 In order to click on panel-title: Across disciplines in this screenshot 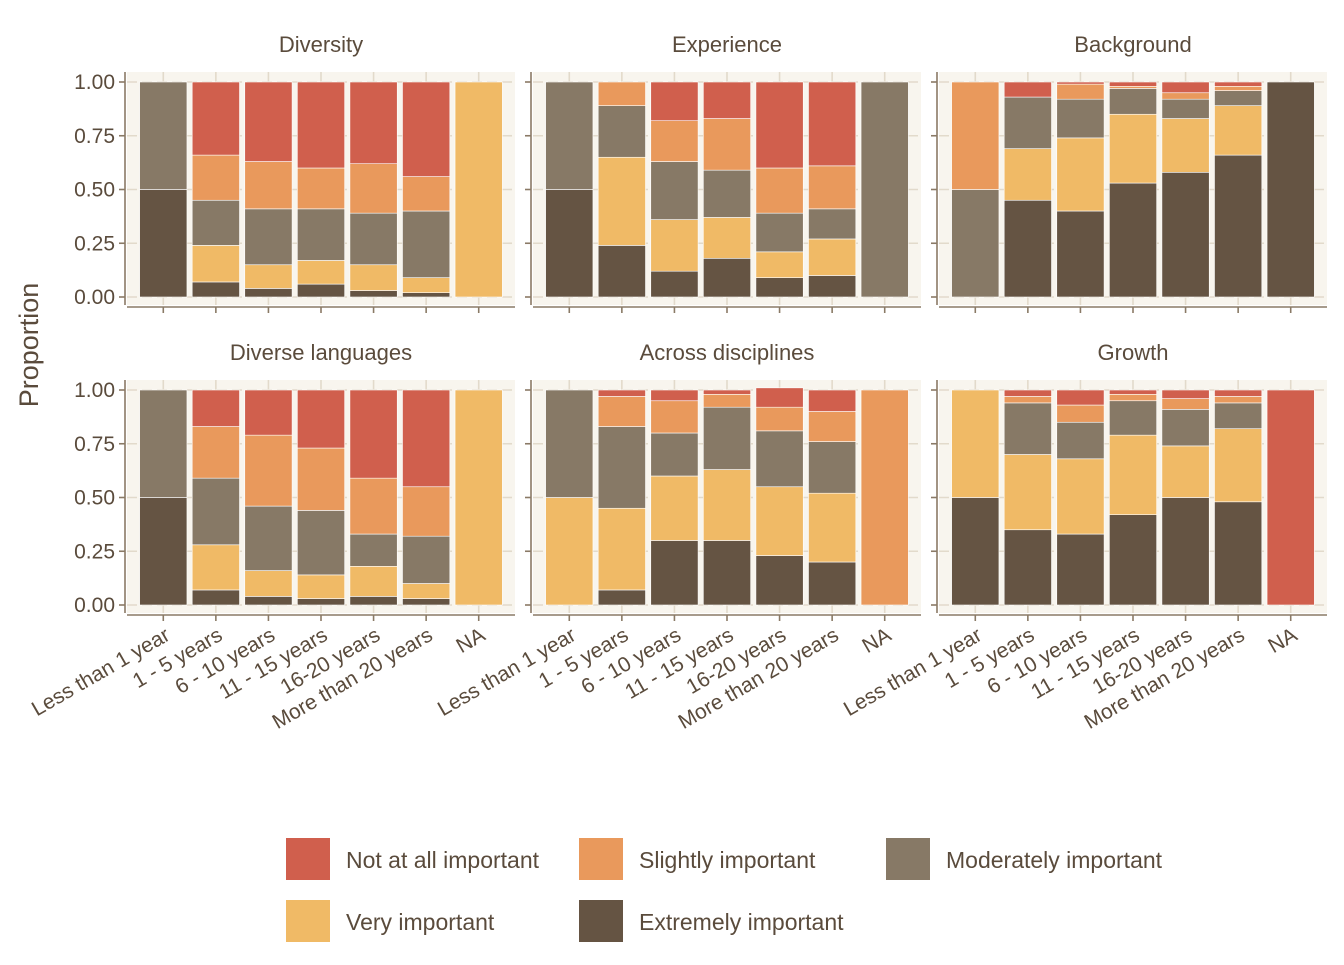, I will do `click(727, 352)`.